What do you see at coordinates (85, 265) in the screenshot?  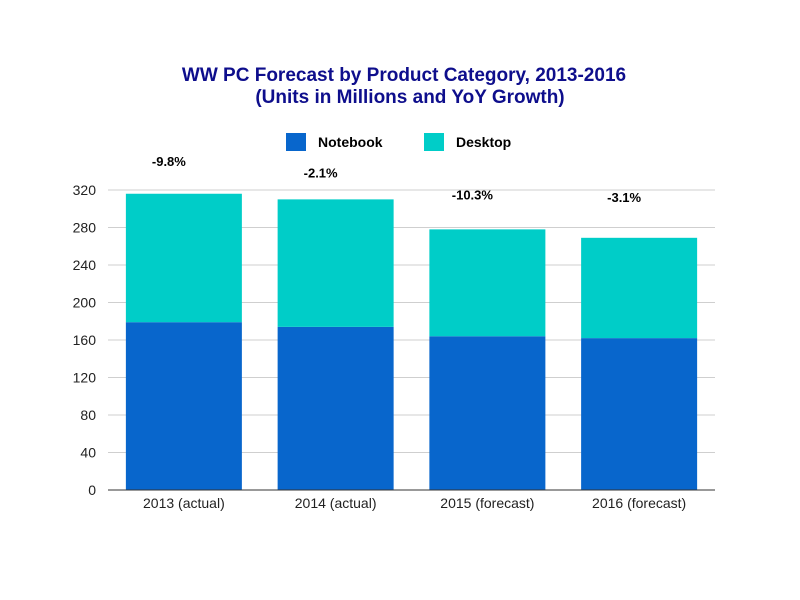 I see `y-tick-label: 240` at bounding box center [85, 265].